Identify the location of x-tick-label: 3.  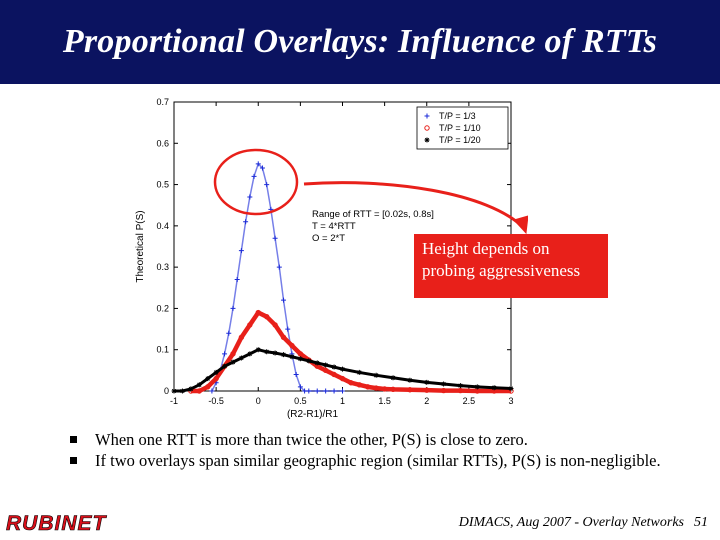
(510, 401).